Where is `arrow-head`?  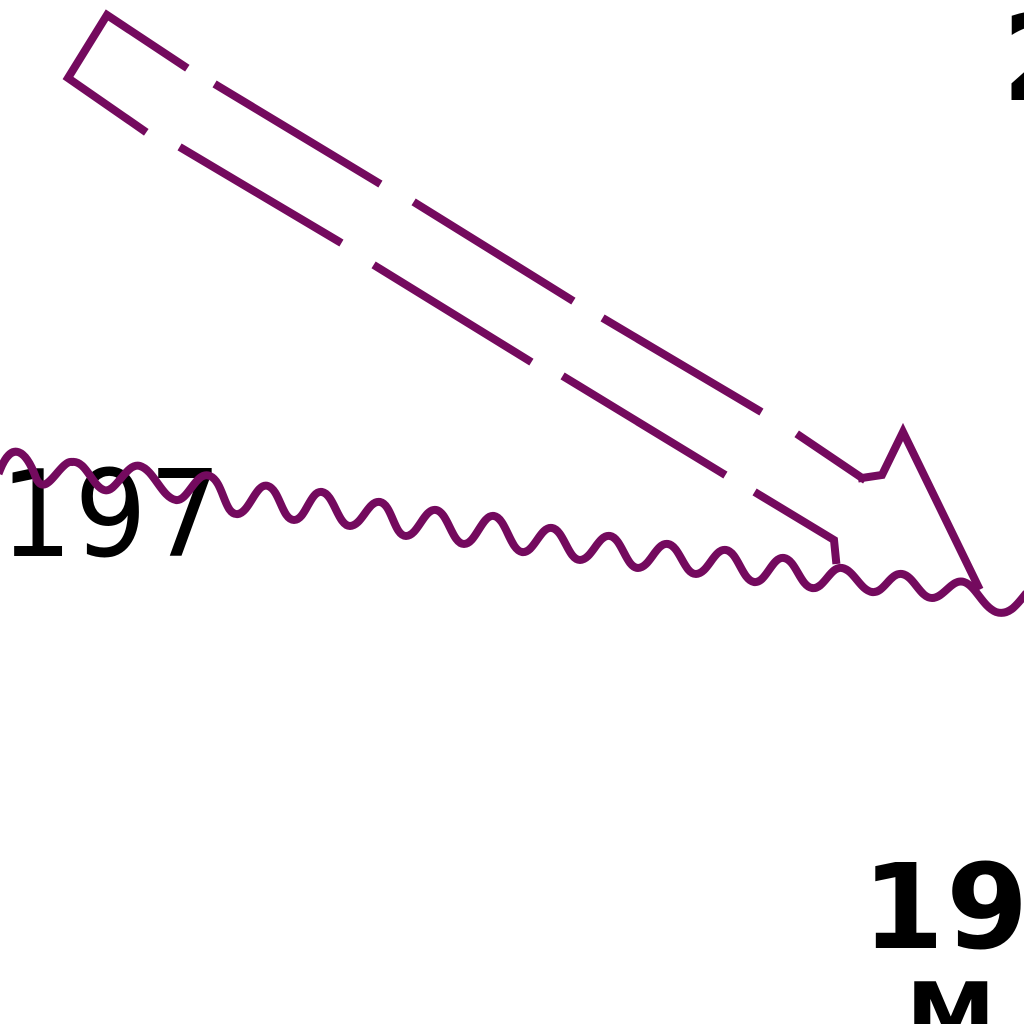
arrow-head is located at coordinates (920, 507).